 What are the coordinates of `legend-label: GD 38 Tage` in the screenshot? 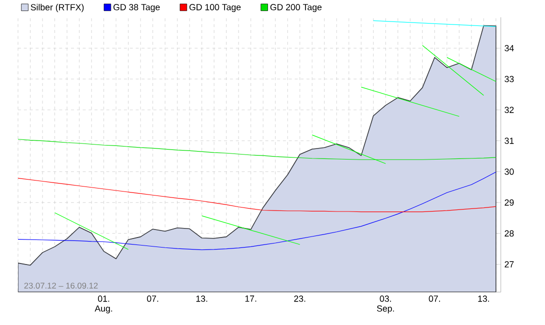 It's located at (136, 8).